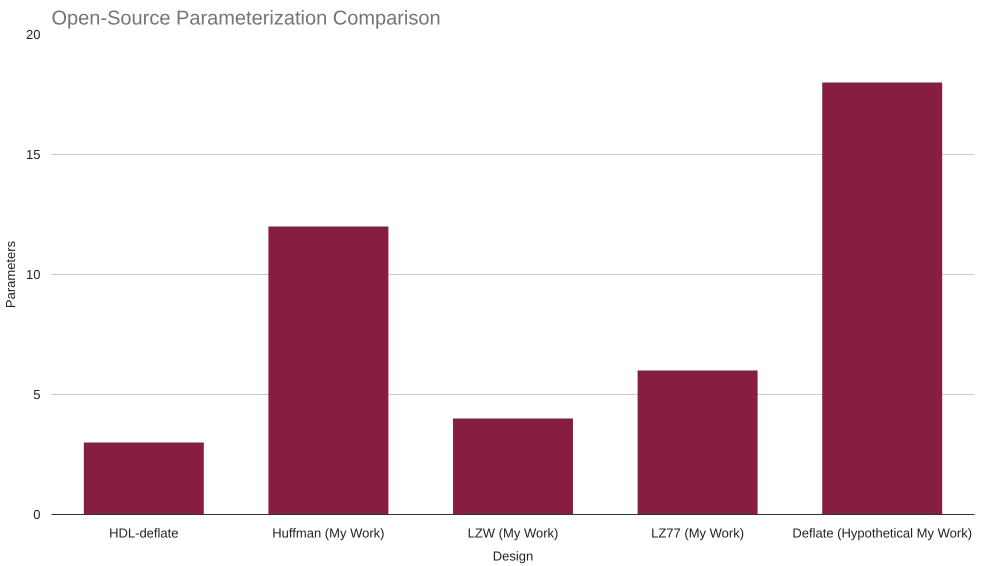 This screenshot has width=982, height=566. I want to click on y-tick-label: 20, so click(33, 34).